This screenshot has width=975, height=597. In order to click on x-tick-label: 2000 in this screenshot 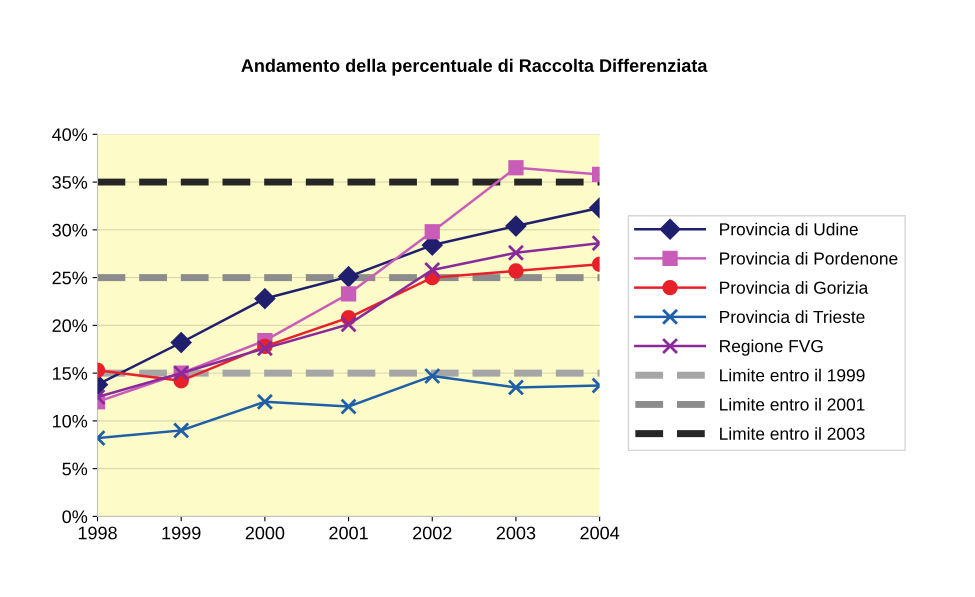, I will do `click(265, 533)`.